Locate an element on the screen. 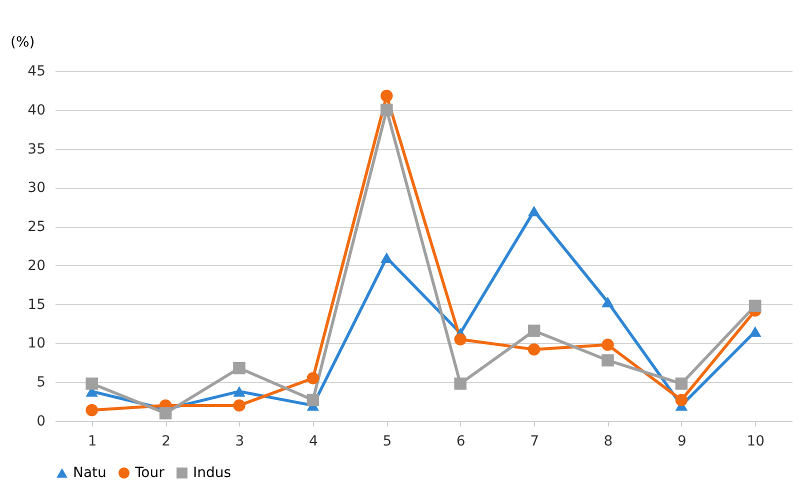 The image size is (812, 490). y-tick-label: 45 is located at coordinates (37, 72).